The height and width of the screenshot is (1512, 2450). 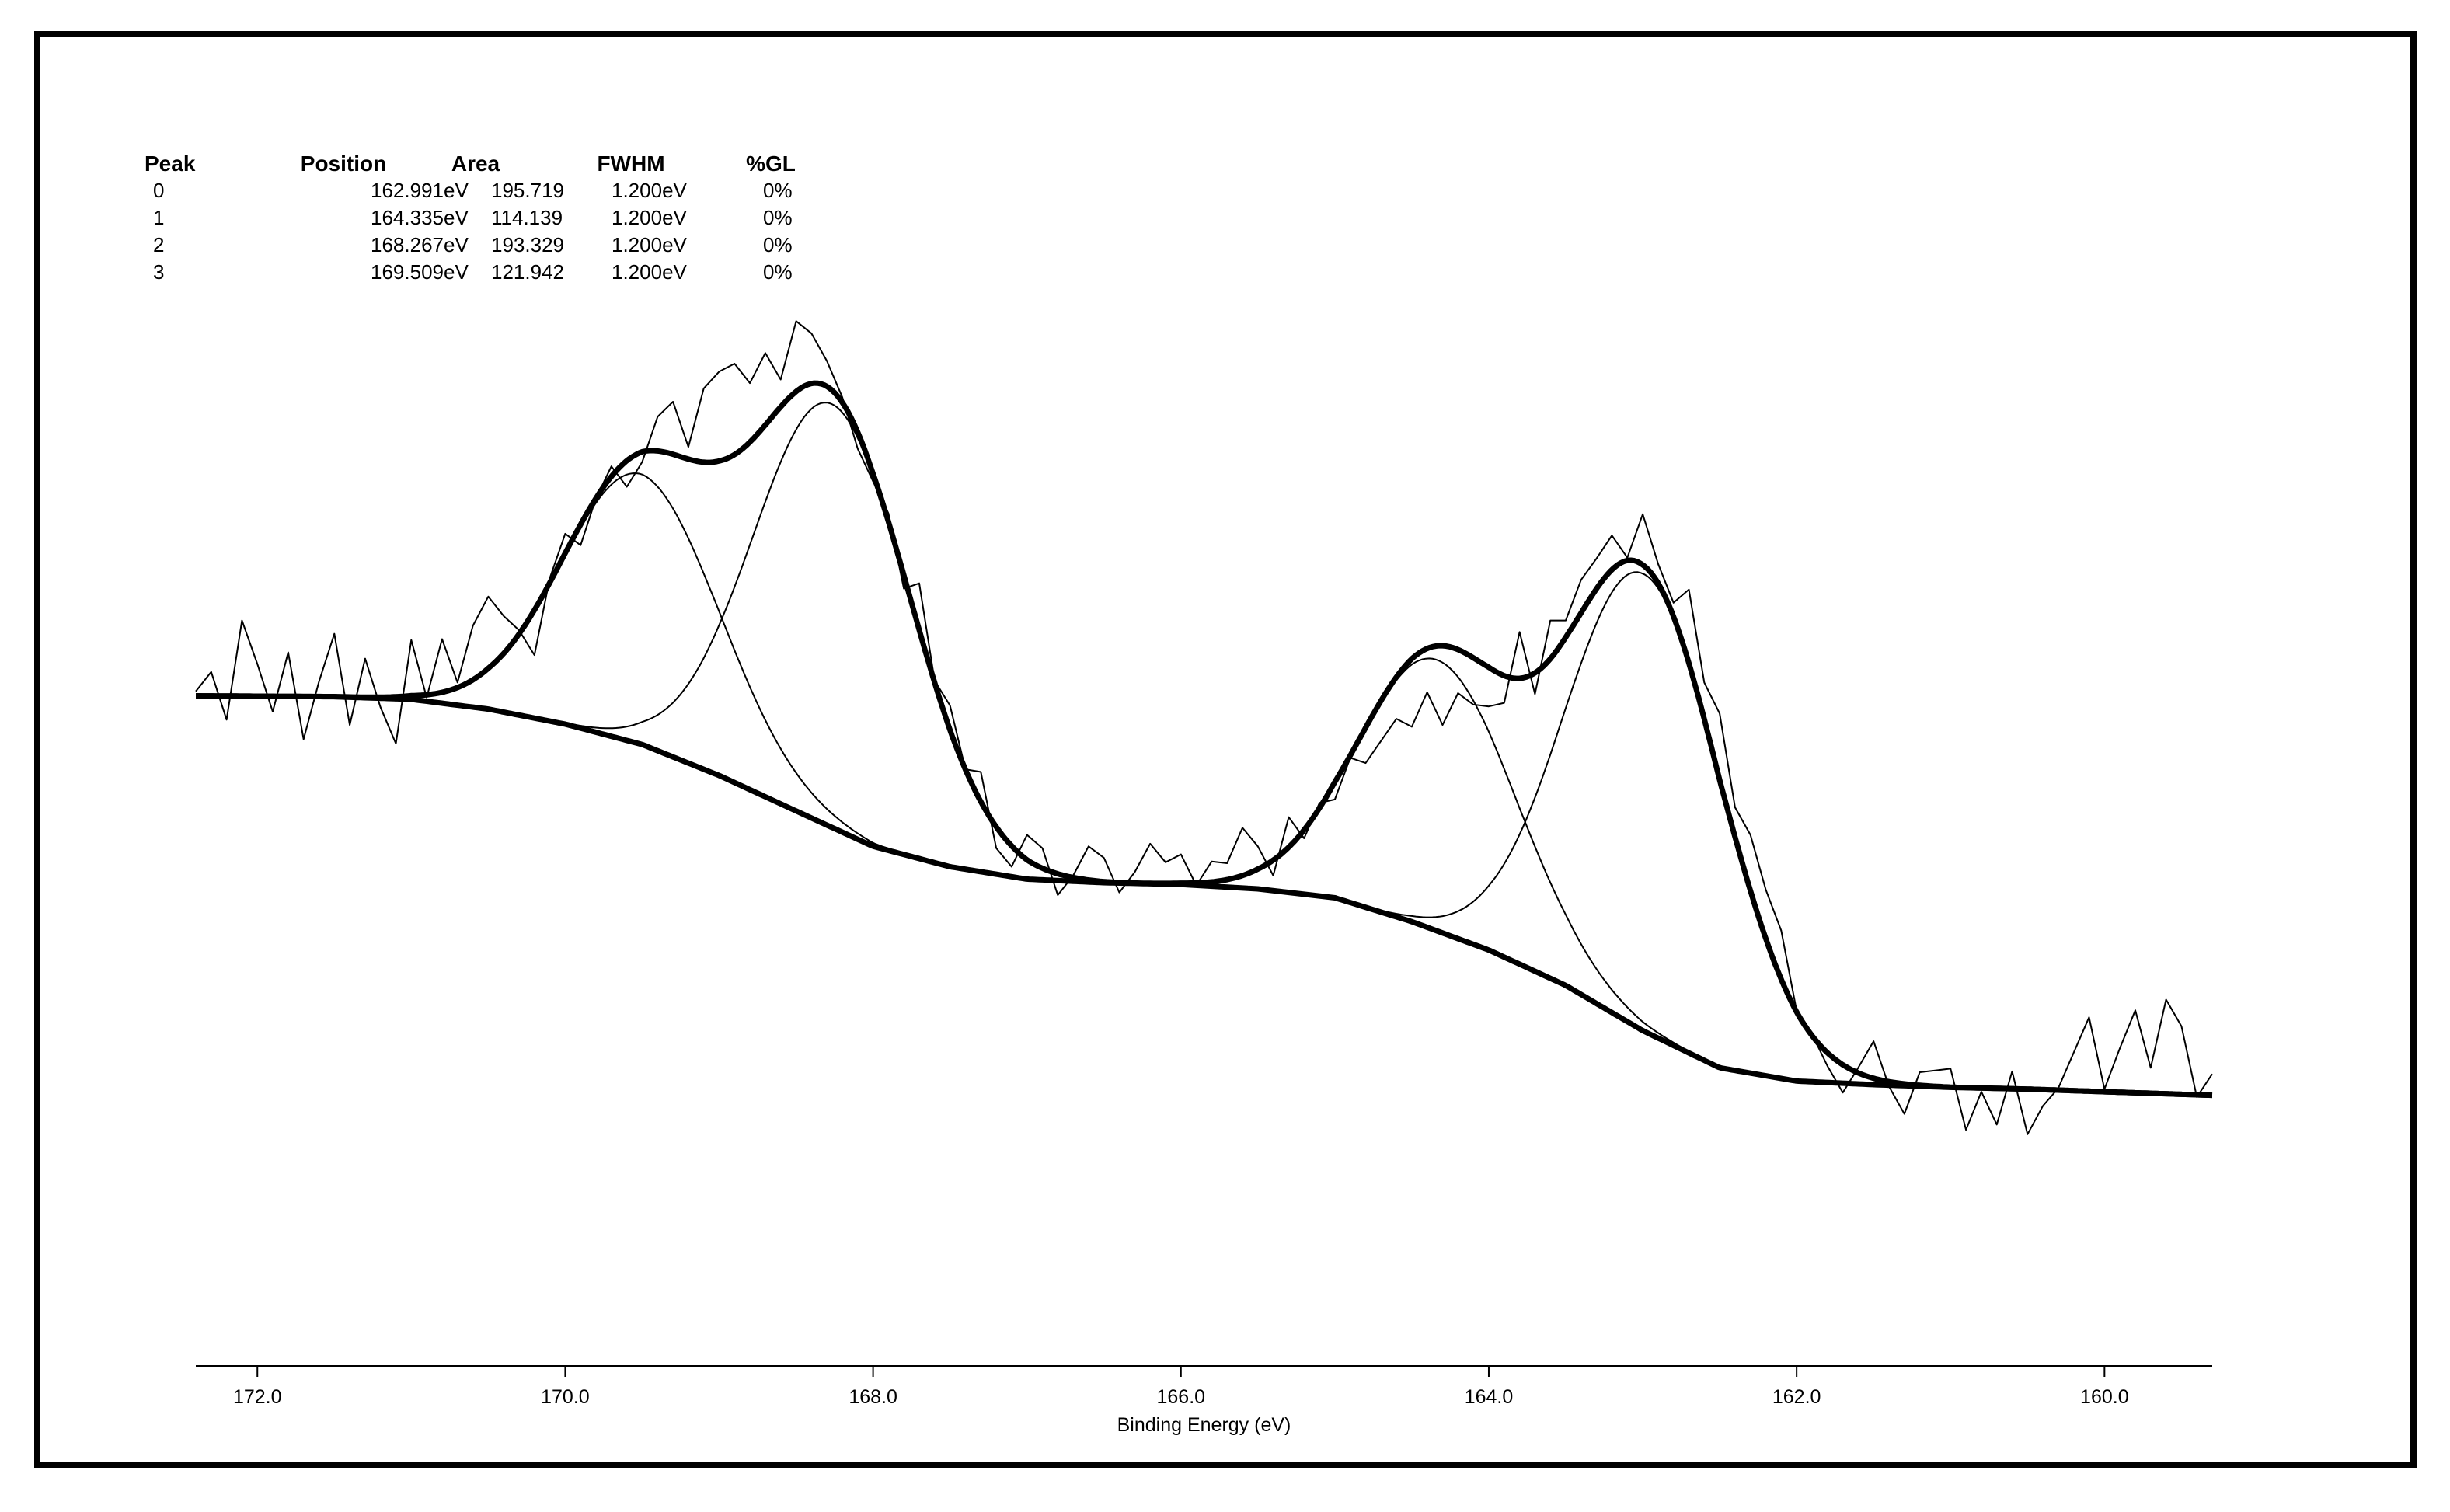 I want to click on table-cell: 193.329, so click(x=527, y=244).